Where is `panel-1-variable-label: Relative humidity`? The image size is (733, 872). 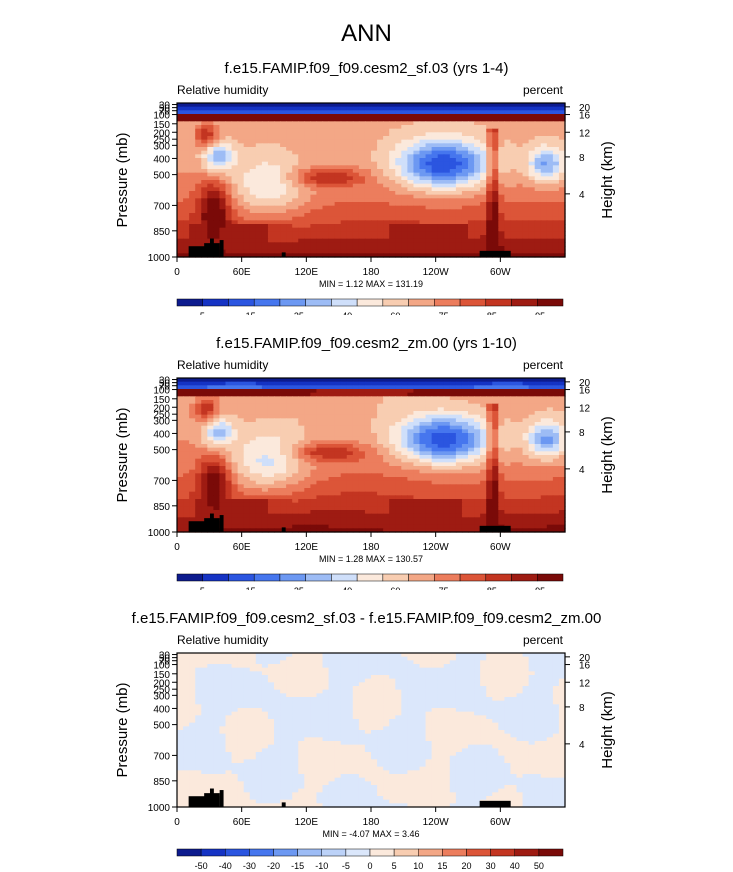
panel-1-variable-label: Relative humidity is located at coordinates (223, 90).